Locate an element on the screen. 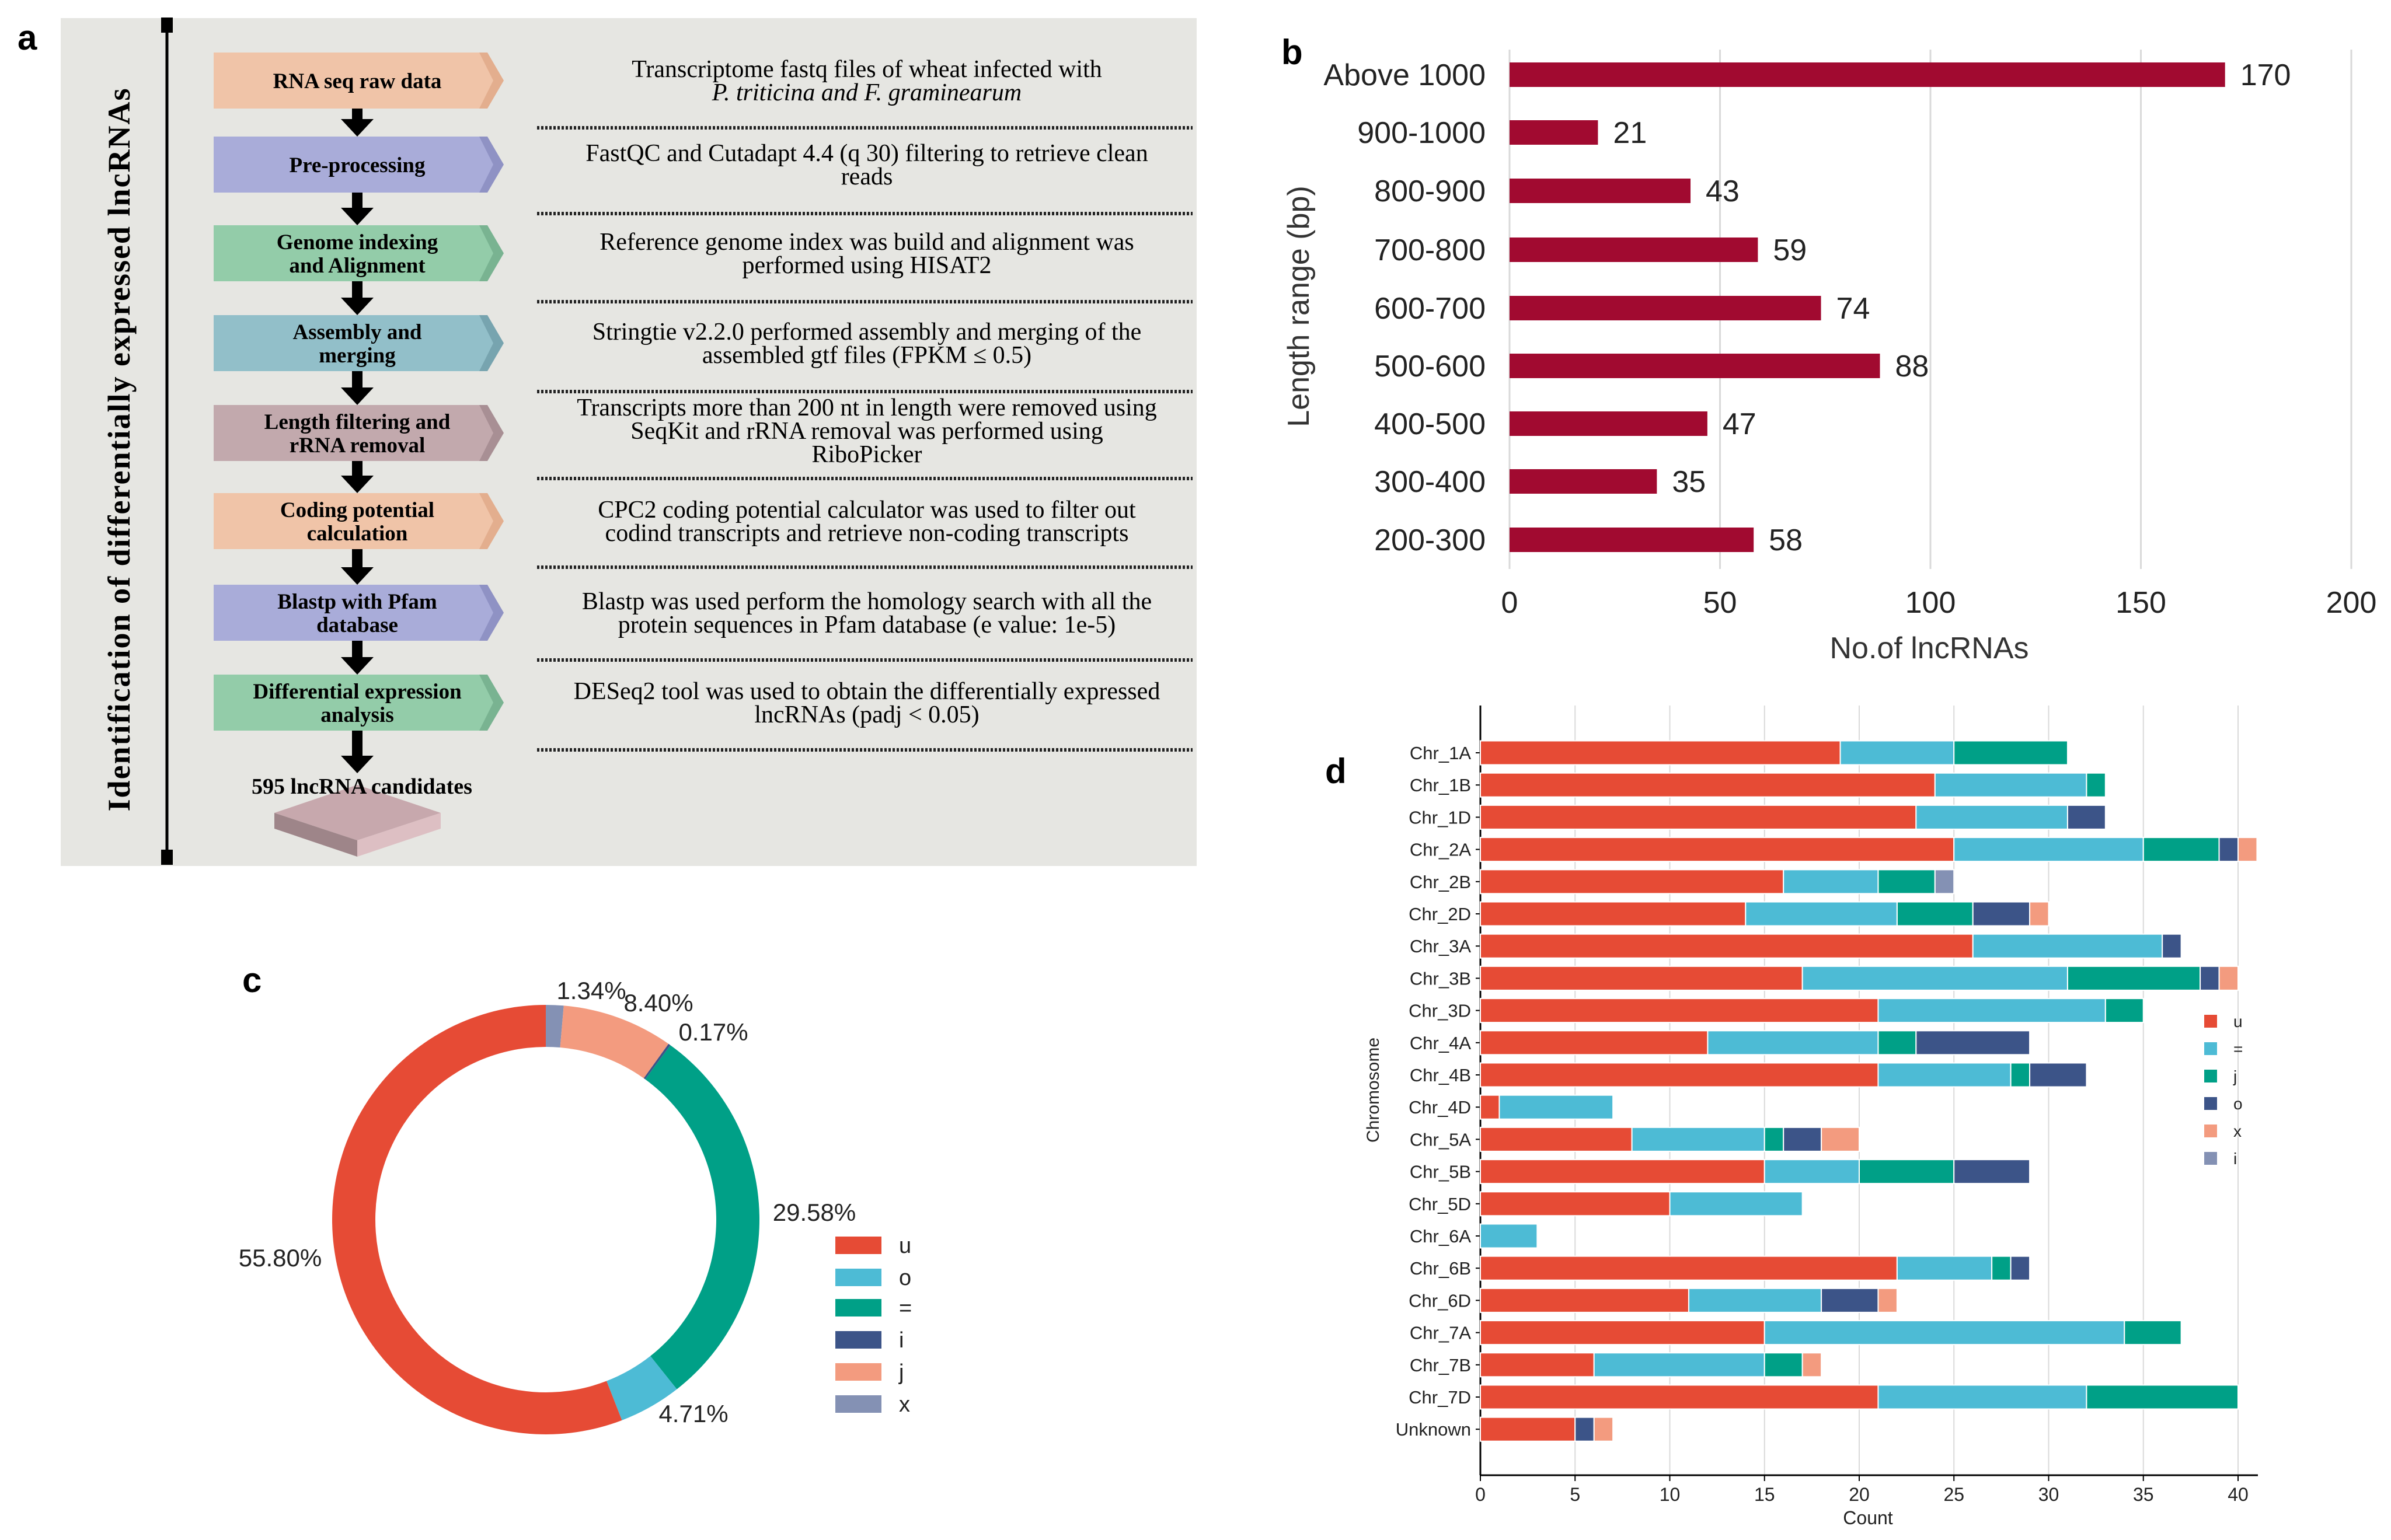  result-label: 595 lncRNA candidates is located at coordinates (362, 787).